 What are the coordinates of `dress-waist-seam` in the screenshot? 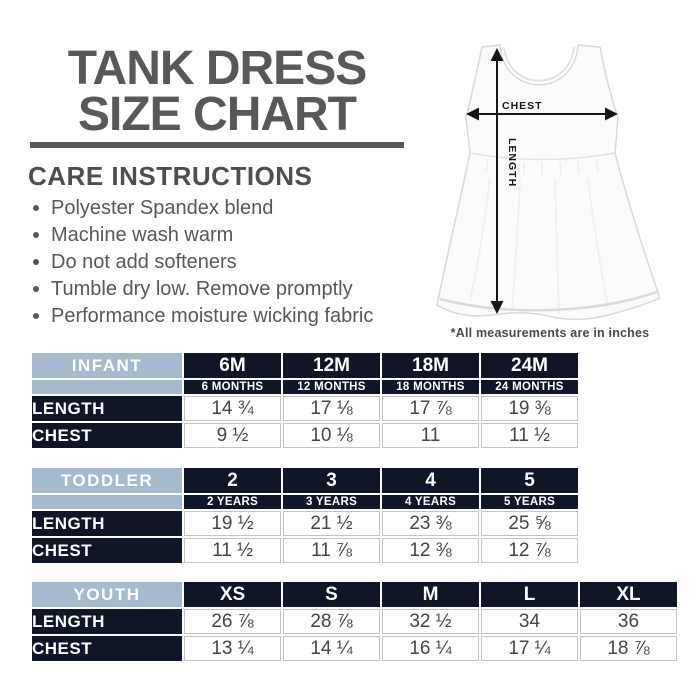 It's located at (542, 156).